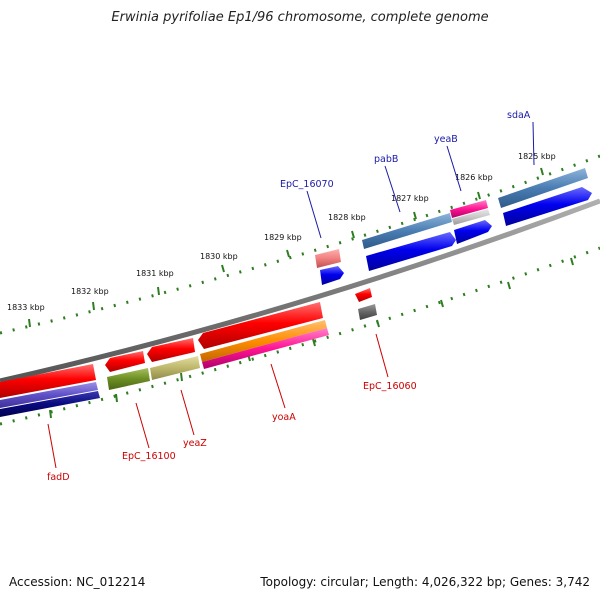 This screenshot has height=600, width=600. What do you see at coordinates (175, 368) in the screenshot?
I see `gene-yeaZ-bar` at bounding box center [175, 368].